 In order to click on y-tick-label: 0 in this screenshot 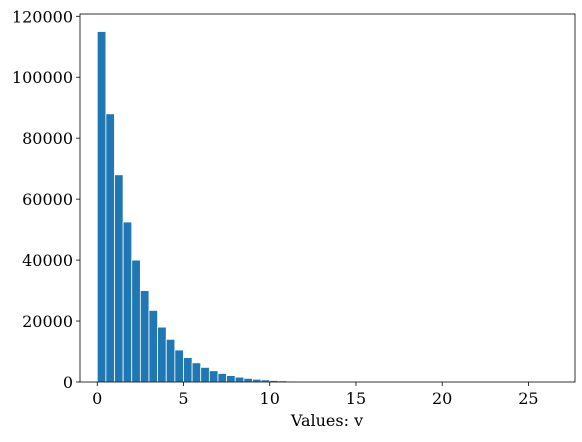, I will do `click(68, 382)`.